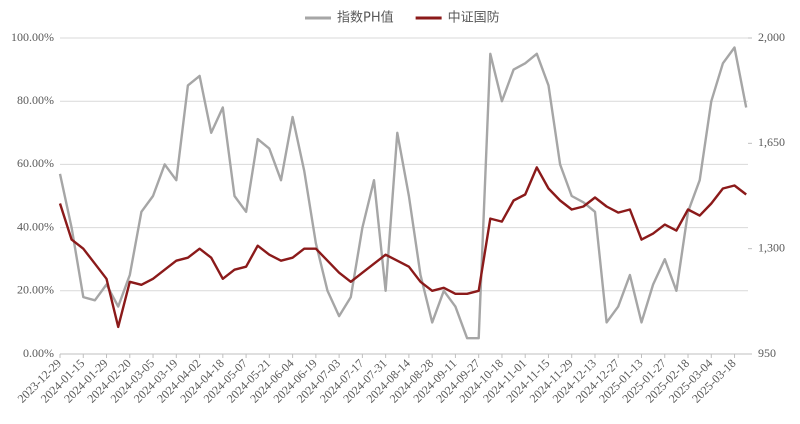  Describe the element at coordinates (35, 290) in the screenshot. I see `y-tick-label: 20.00%` at that location.